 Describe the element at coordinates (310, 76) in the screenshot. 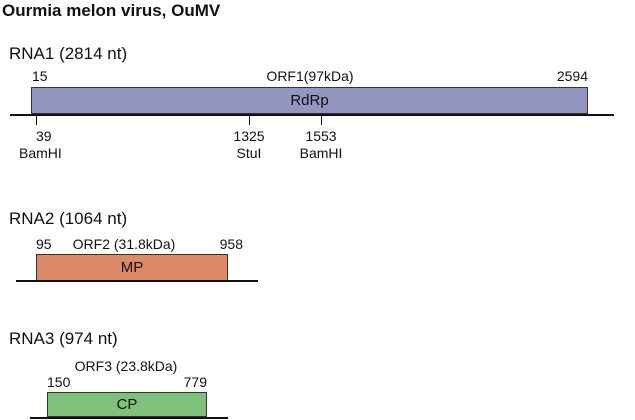

I see `rna1-orf-name: ORF1(97kDa)` at that location.